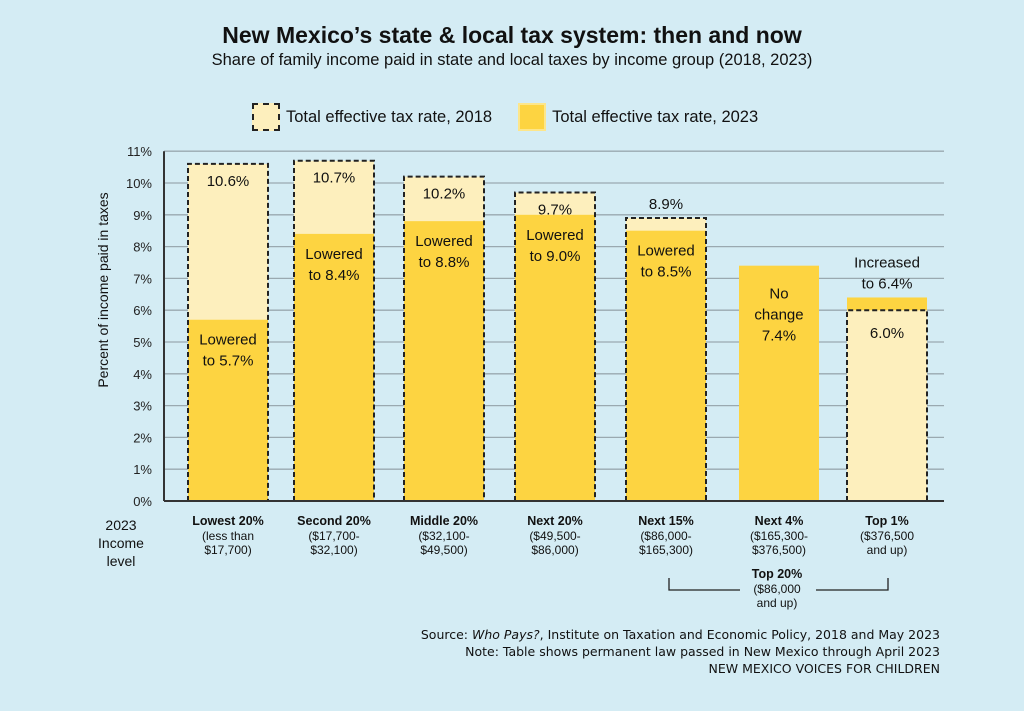  I want to click on legend-label-2023: Total effective tax rate, 2023, so click(655, 116).